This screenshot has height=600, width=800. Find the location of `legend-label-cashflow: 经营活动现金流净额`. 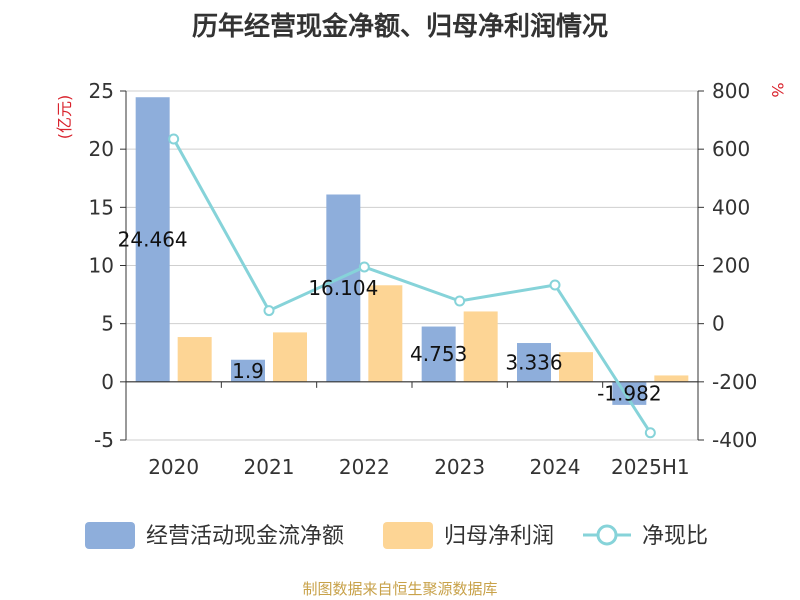

legend-label-cashflow: 经营活动现金流净额 is located at coordinates (245, 536).